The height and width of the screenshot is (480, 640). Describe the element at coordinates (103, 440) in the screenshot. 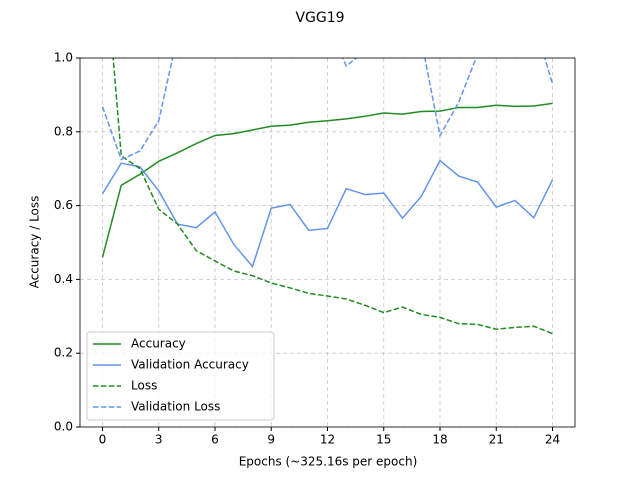

I see `x-tick-label: 0` at that location.